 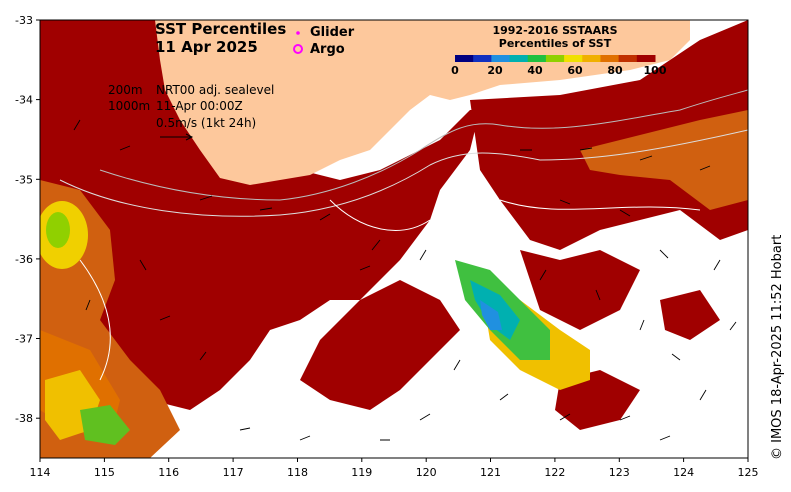 What do you see at coordinates (535, 70) in the screenshot?
I see `colorbar-tick-40: 40` at bounding box center [535, 70].